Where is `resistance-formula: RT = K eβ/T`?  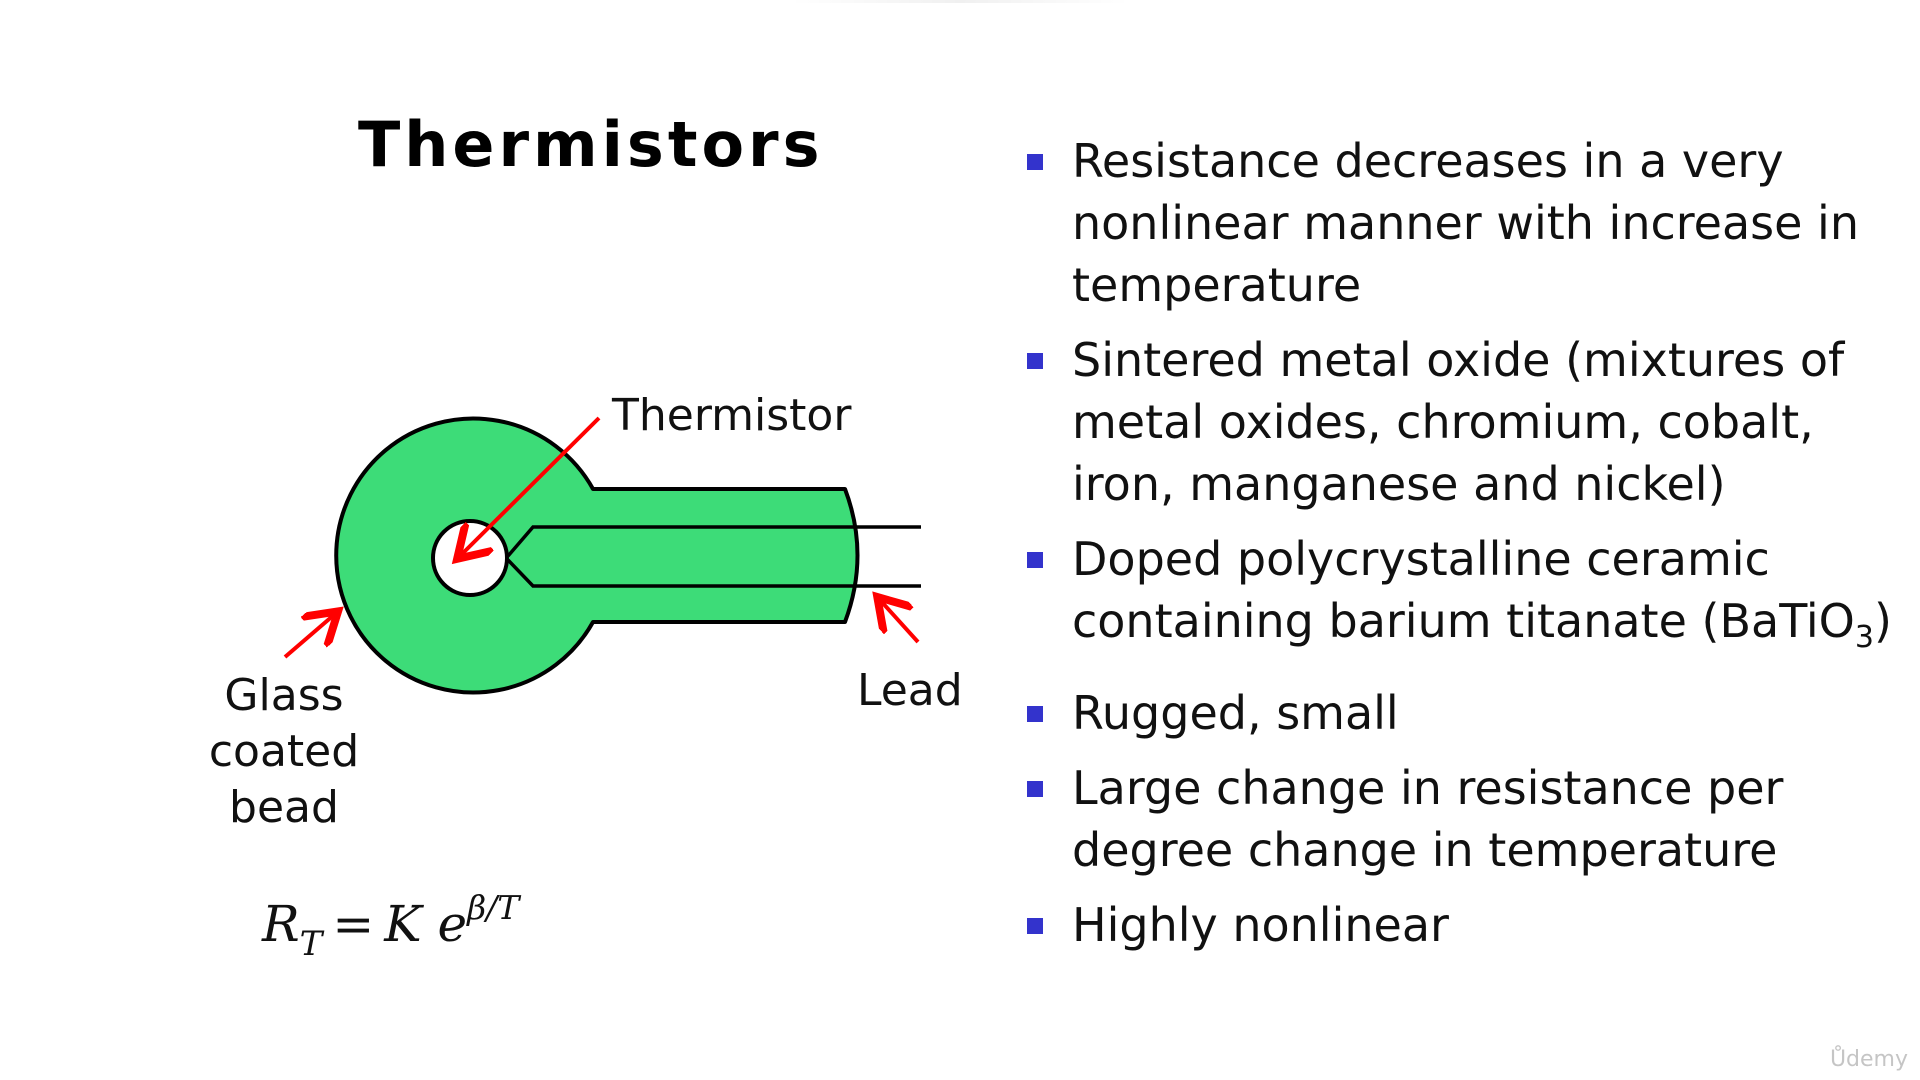 resistance-formula: RT = K eβ/T is located at coordinates (390, 926).